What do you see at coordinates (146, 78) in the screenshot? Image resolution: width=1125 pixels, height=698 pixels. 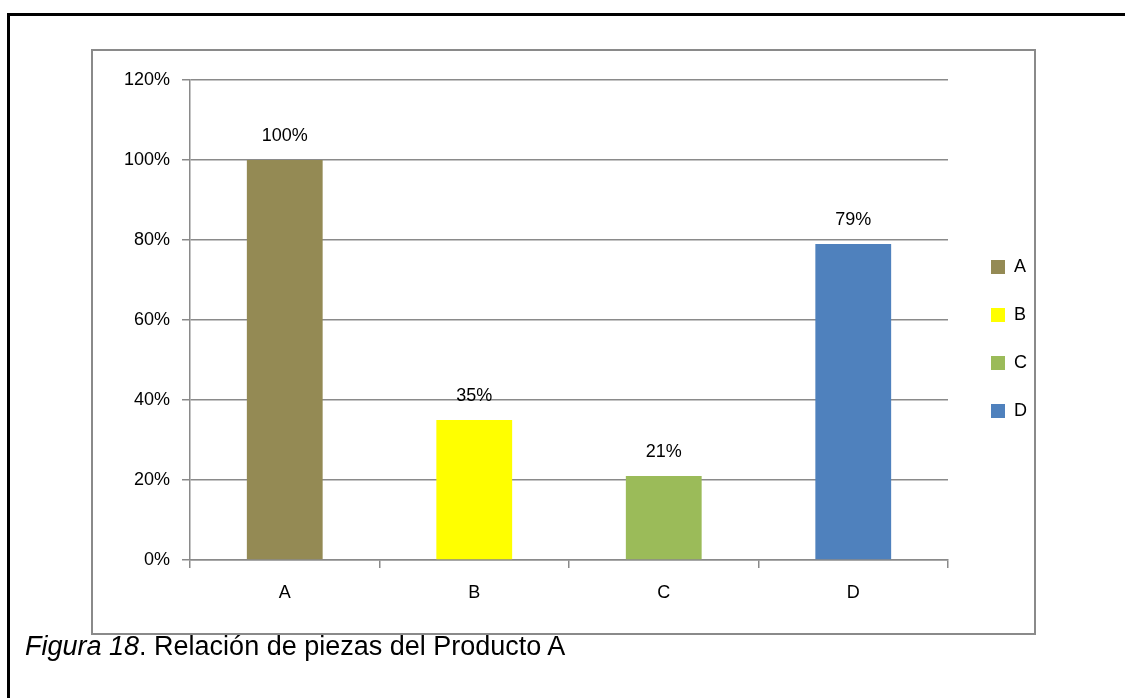 I see `y-tick-label: 120%` at bounding box center [146, 78].